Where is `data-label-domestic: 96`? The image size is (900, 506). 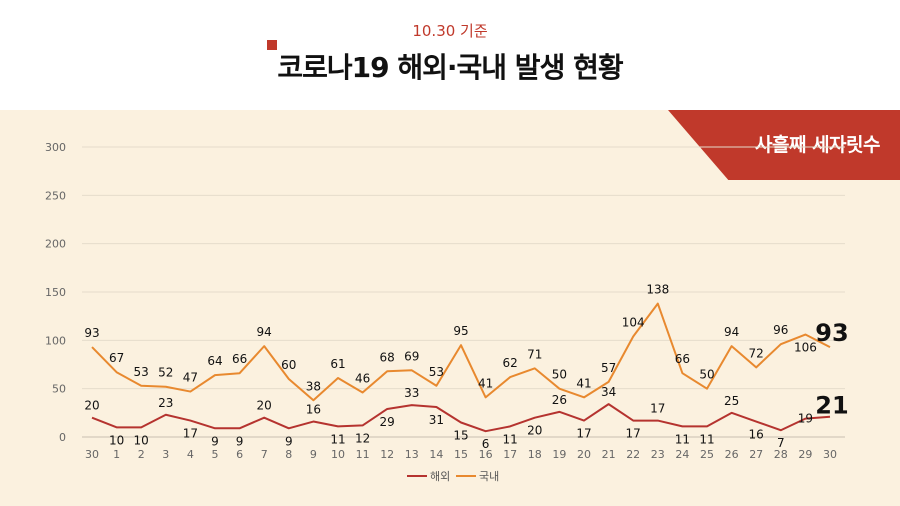 data-label-domestic: 96 is located at coordinates (780, 330).